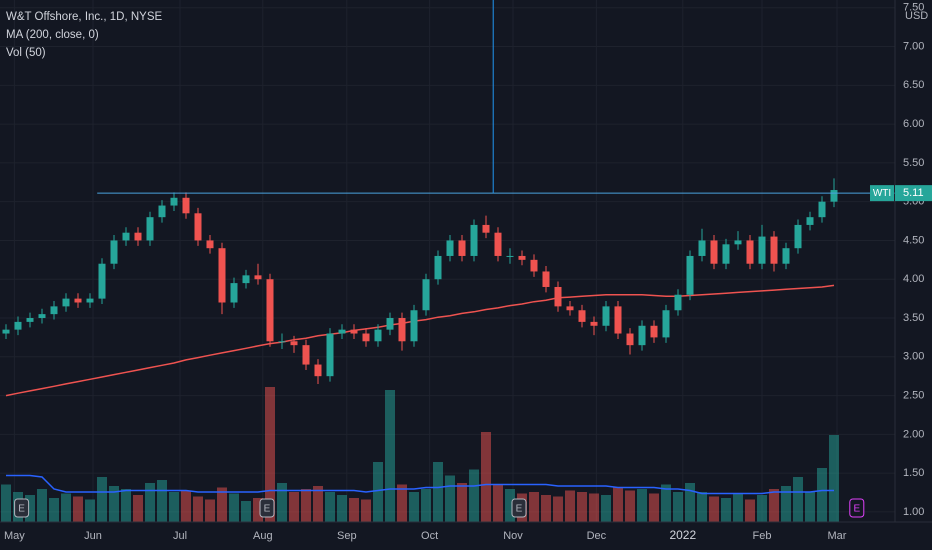 Image resolution: width=932 pixels, height=550 pixels. What do you see at coordinates (762, 536) in the screenshot?
I see `x-tick-label: Feb` at bounding box center [762, 536].